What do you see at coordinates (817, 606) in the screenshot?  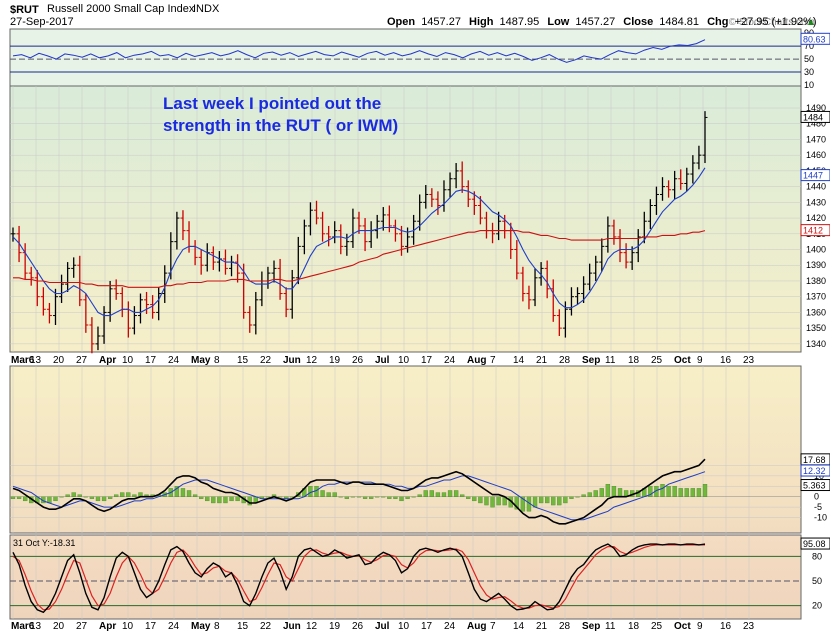 I see `stoch-tick-20: 20` at bounding box center [817, 606].